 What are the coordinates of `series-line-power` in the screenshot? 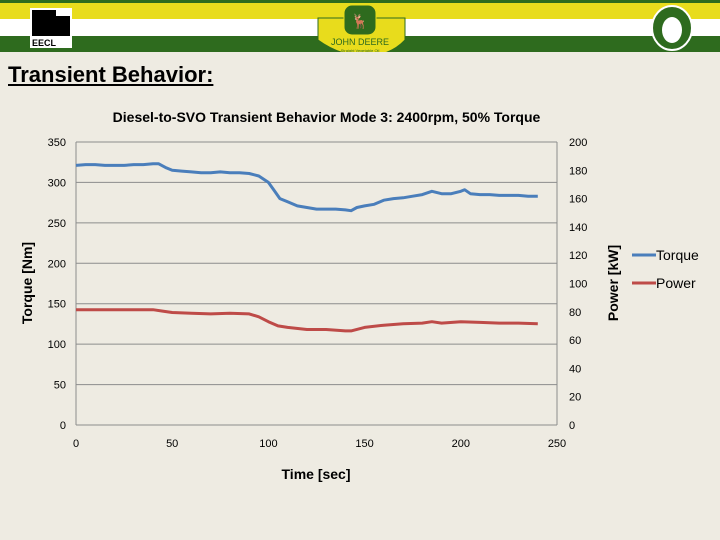 It's located at (307, 320).